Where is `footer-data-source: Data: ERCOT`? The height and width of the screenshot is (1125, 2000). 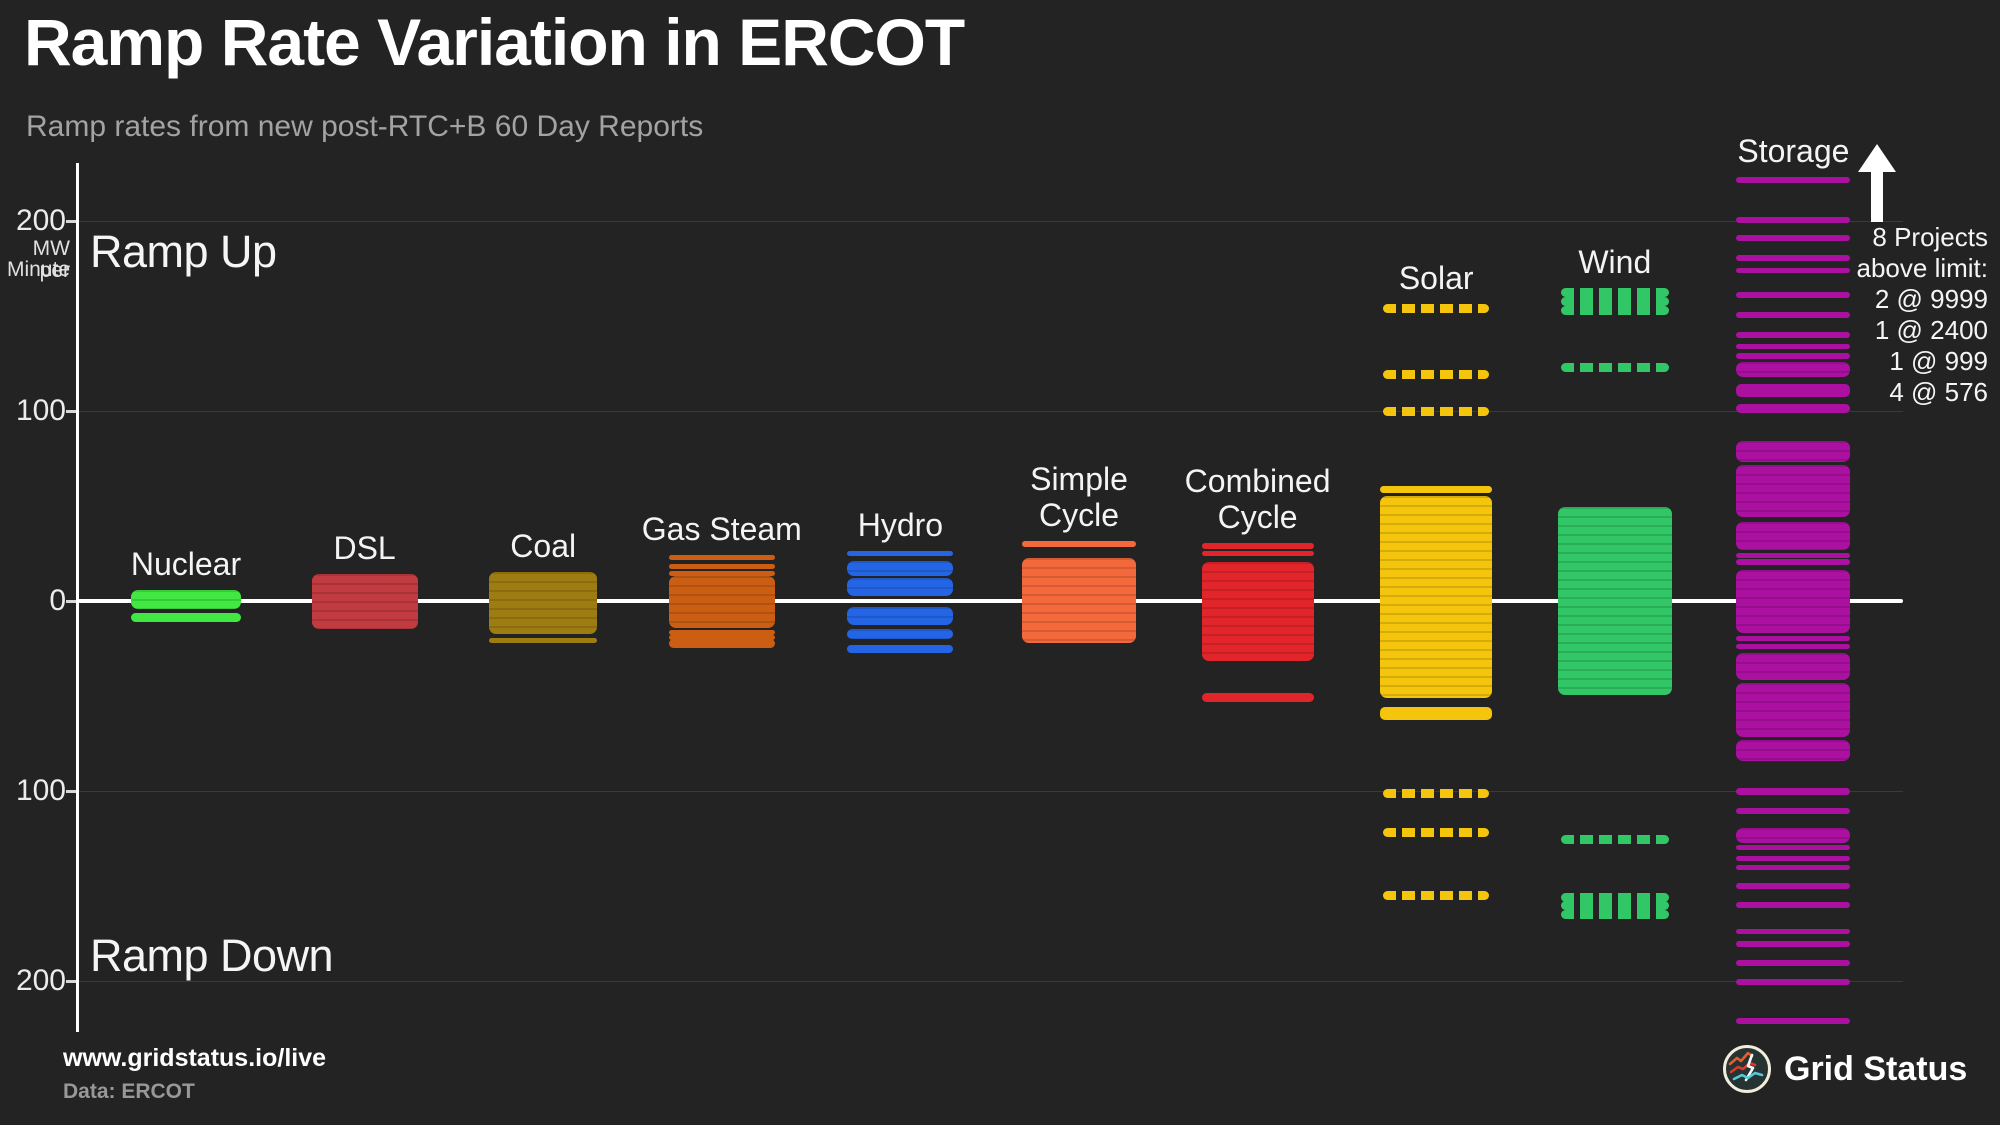 footer-data-source: Data: ERCOT is located at coordinates (129, 1091).